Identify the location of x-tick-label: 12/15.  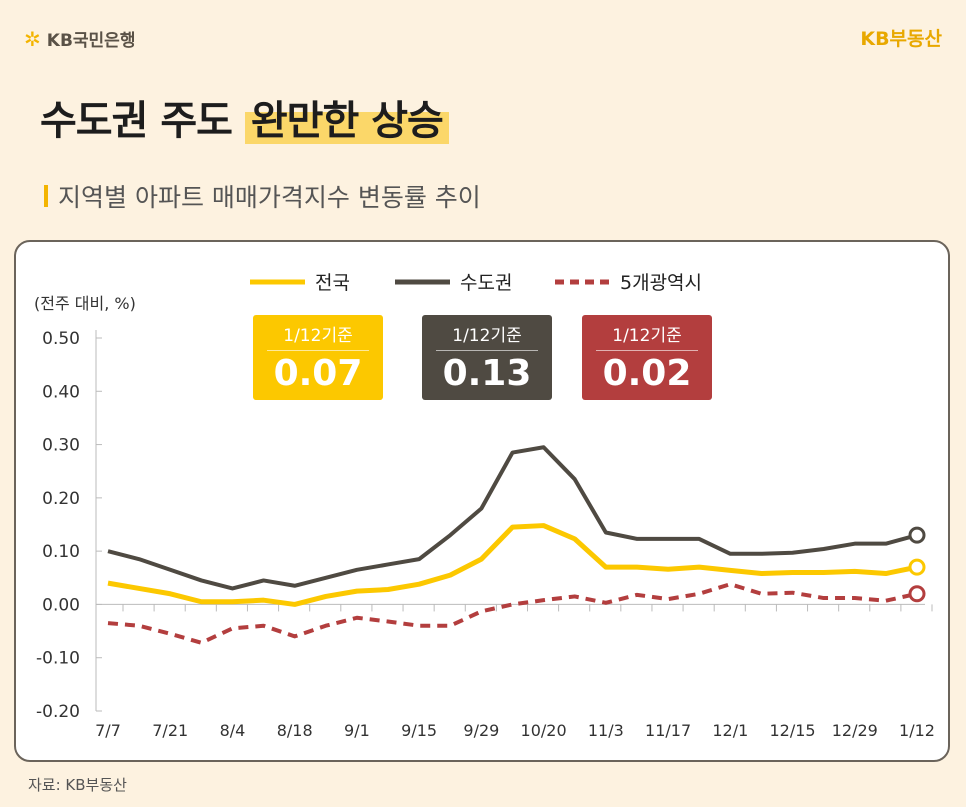
(792, 730).